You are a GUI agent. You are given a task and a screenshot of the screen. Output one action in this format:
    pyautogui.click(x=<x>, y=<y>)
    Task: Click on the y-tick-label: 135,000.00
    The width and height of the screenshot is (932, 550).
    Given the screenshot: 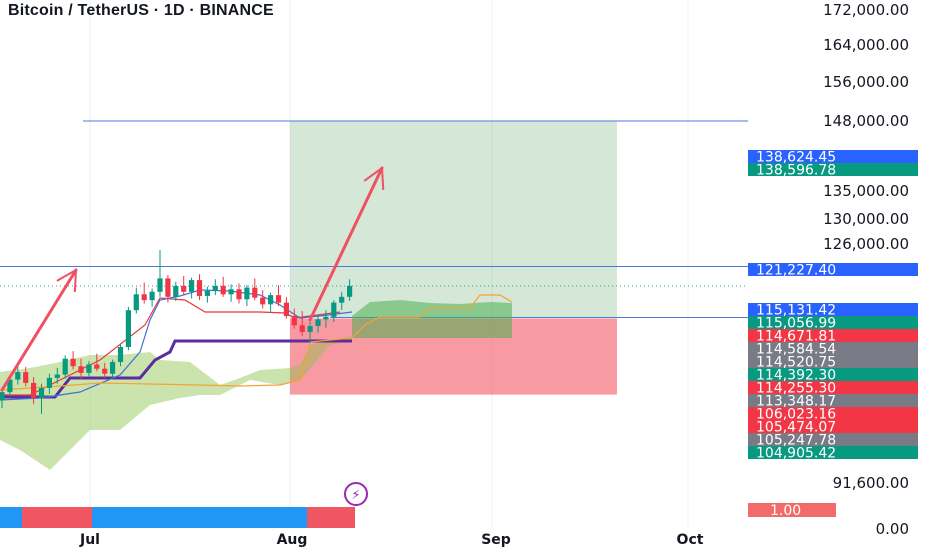 What is the action you would take?
    pyautogui.click(x=866, y=191)
    